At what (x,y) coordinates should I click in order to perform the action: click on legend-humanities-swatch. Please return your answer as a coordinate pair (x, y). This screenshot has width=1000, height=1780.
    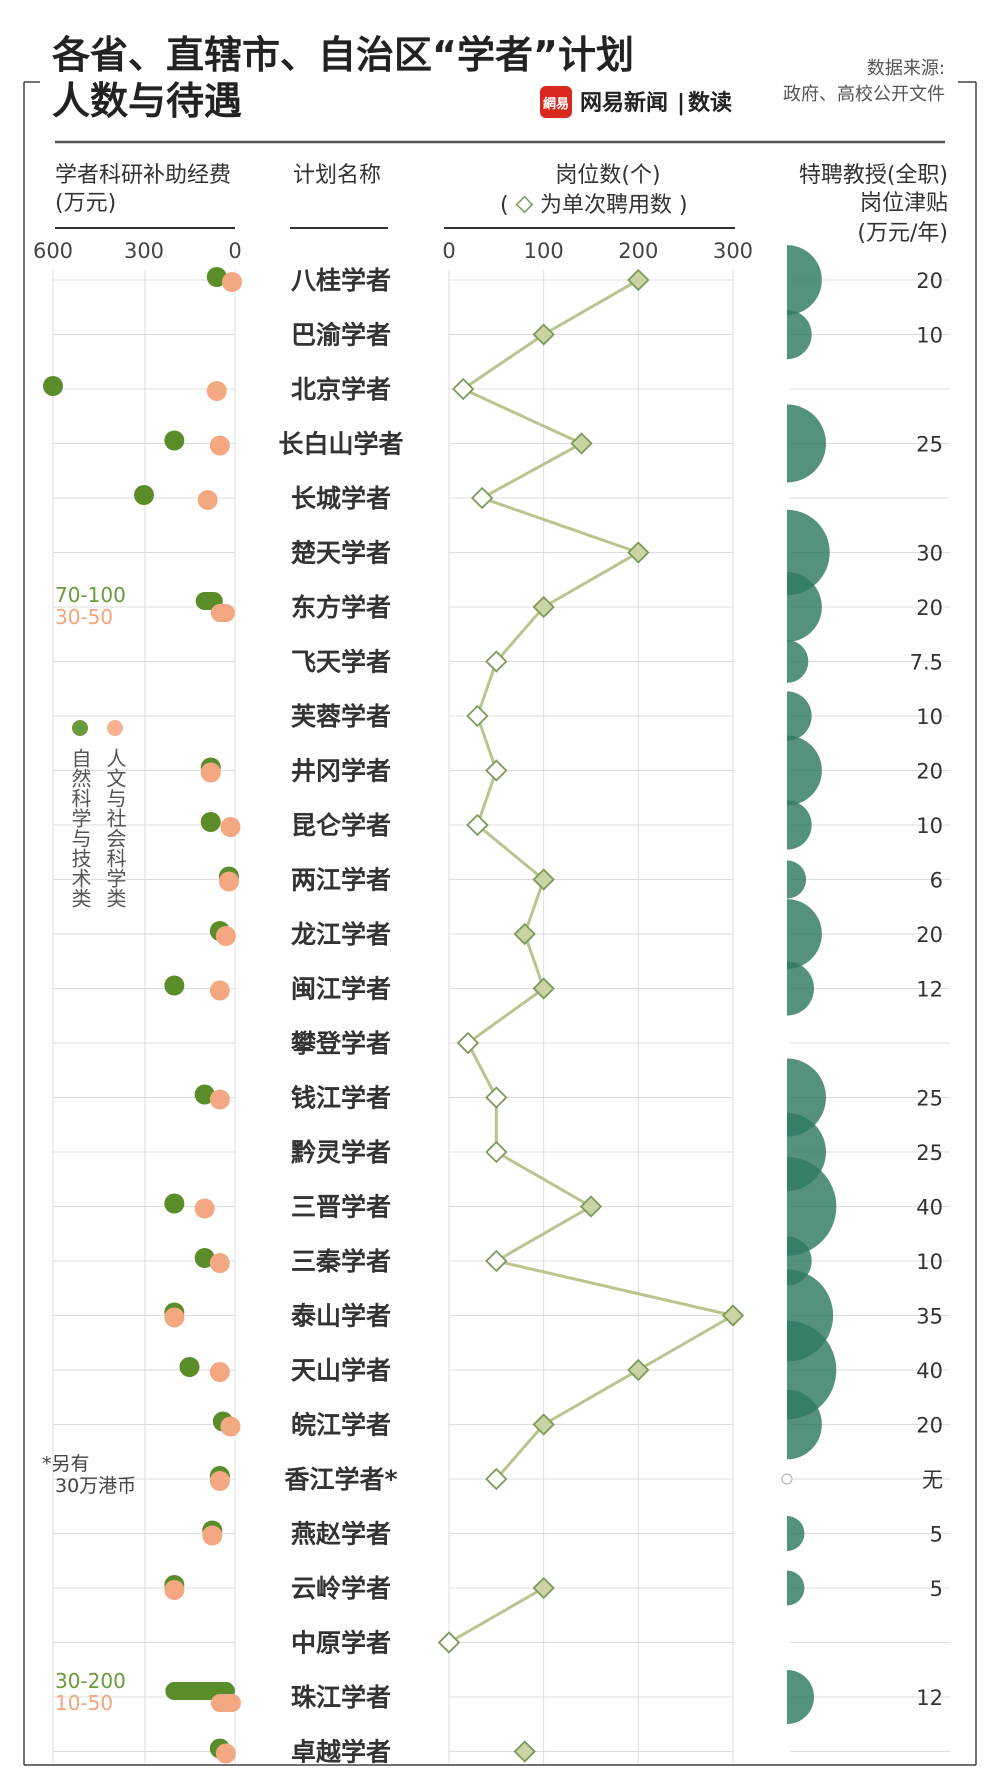
    Looking at the image, I should click on (115, 728).